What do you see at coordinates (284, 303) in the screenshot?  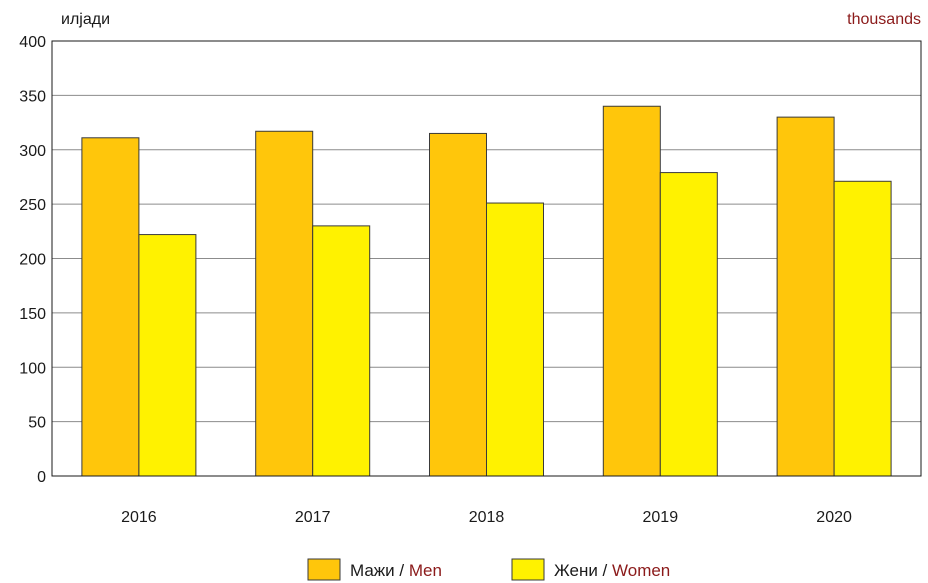 I see `bar-men-2017` at bounding box center [284, 303].